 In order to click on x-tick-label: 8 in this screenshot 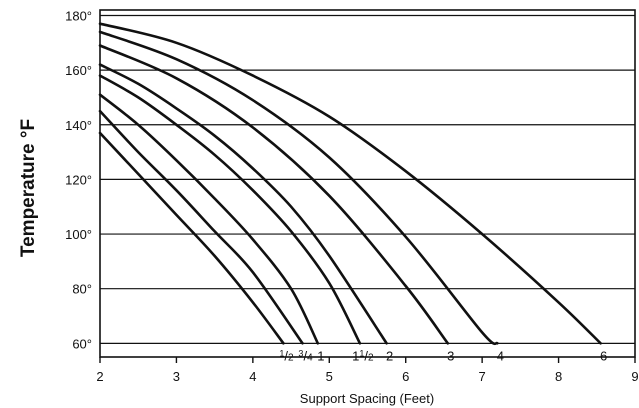, I will do `click(558, 376)`.